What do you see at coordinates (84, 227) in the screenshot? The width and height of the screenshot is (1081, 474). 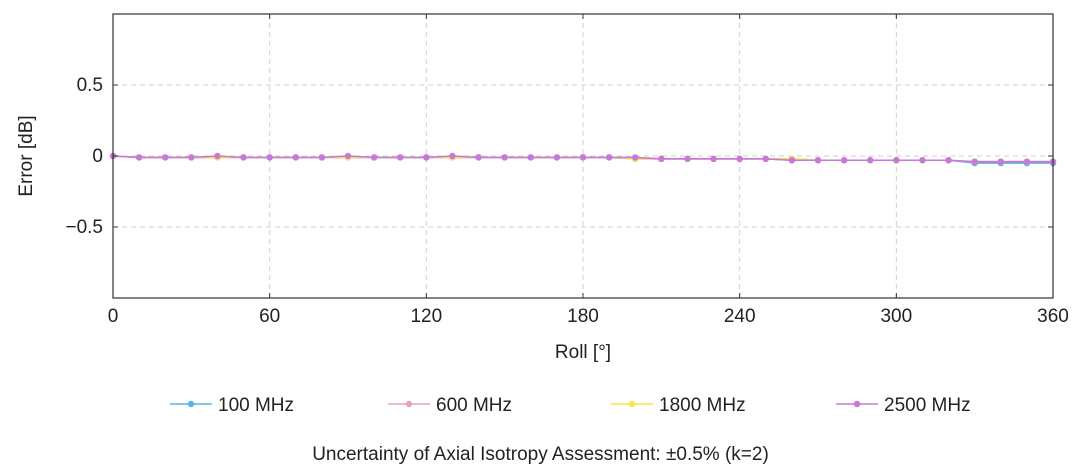 I see `y-tick-label: −0.5` at bounding box center [84, 227].